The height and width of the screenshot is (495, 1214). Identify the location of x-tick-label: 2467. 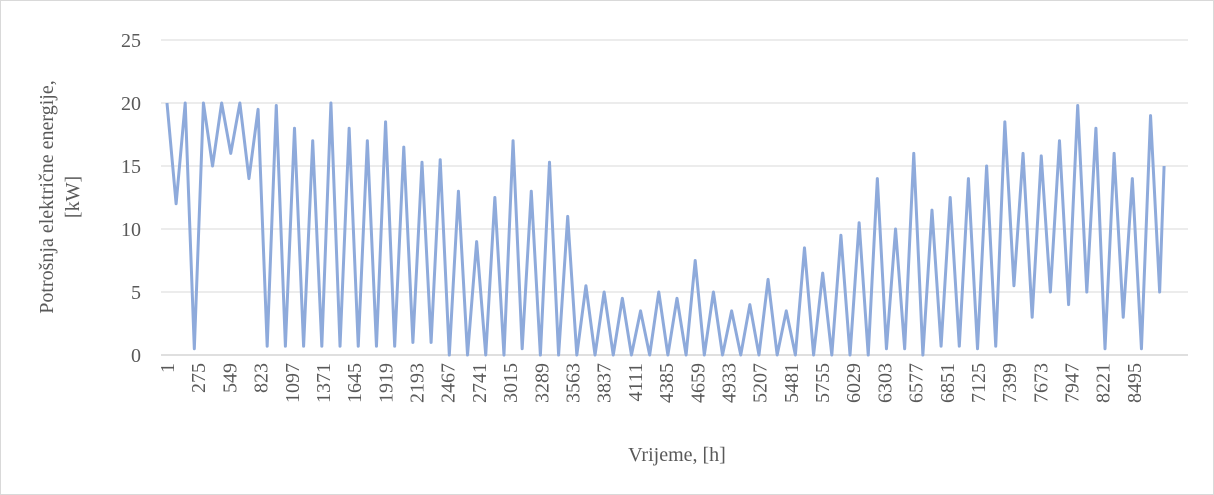
(449, 383).